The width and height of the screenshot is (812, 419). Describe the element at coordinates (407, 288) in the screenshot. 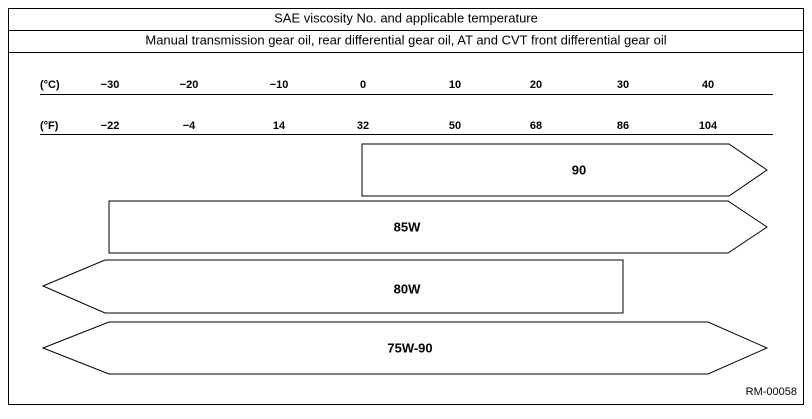

I see `grade-label: 80W` at that location.